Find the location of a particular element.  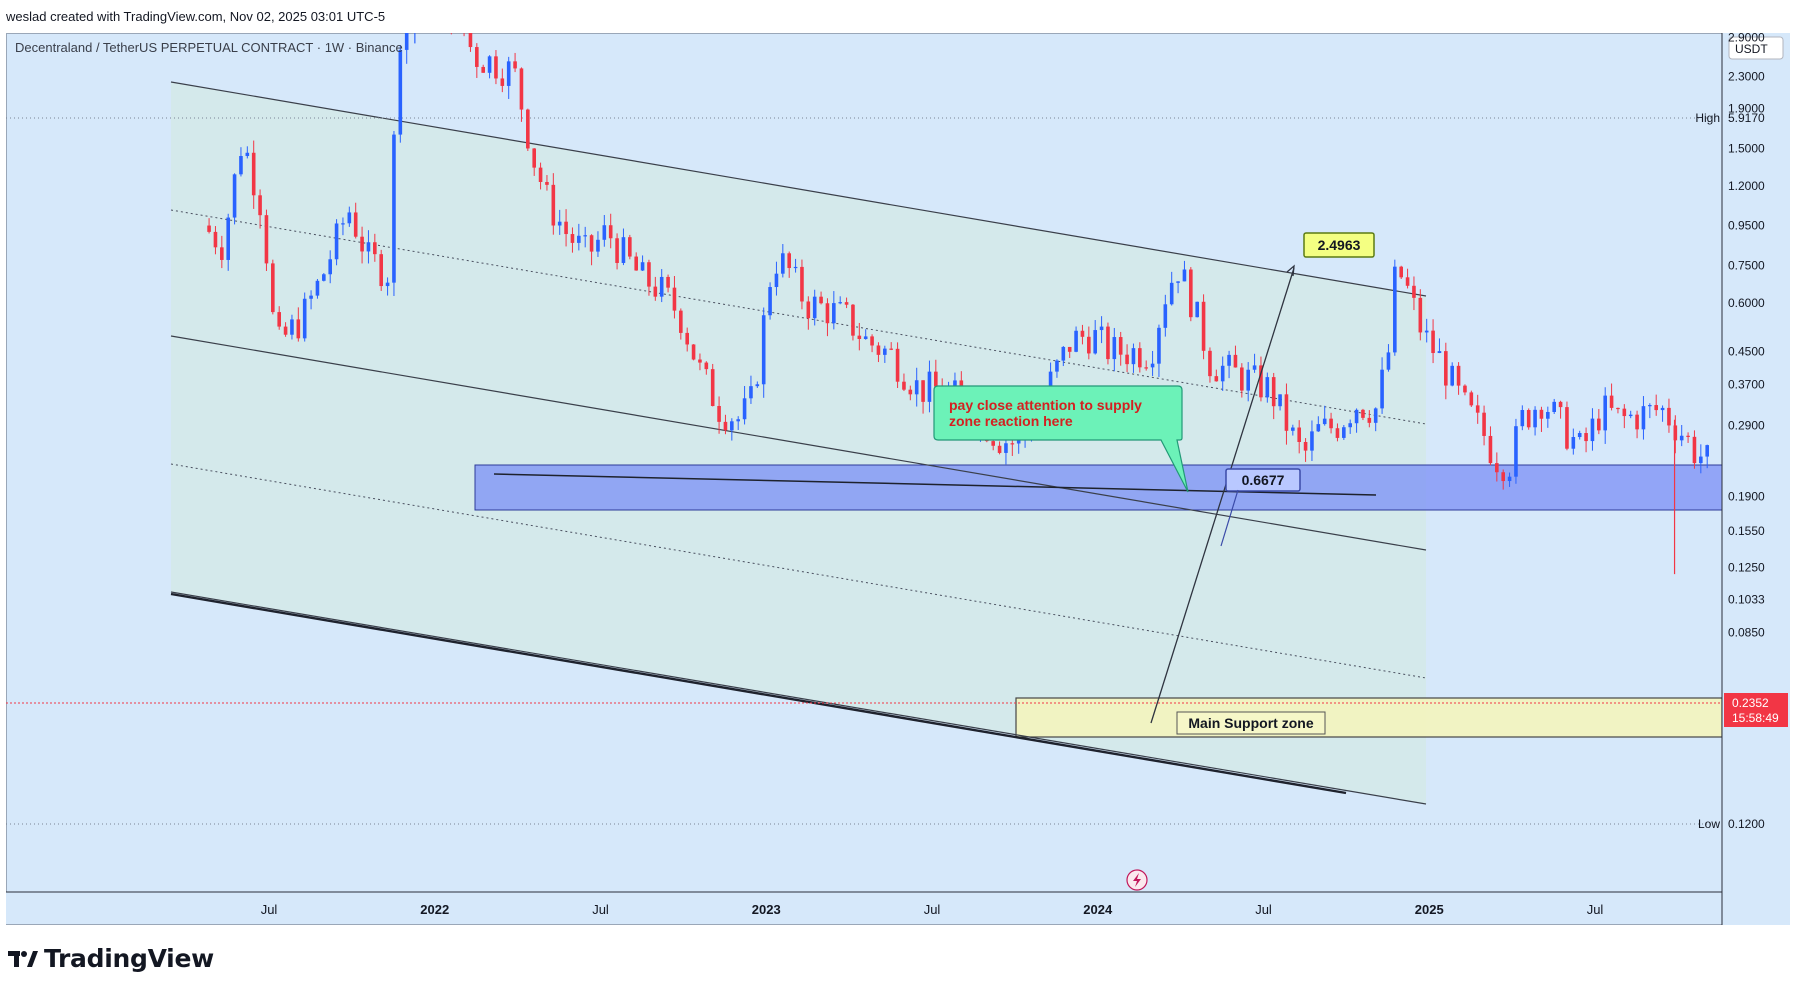

support-zone-label: Main Support zone is located at coordinates (1250, 723).